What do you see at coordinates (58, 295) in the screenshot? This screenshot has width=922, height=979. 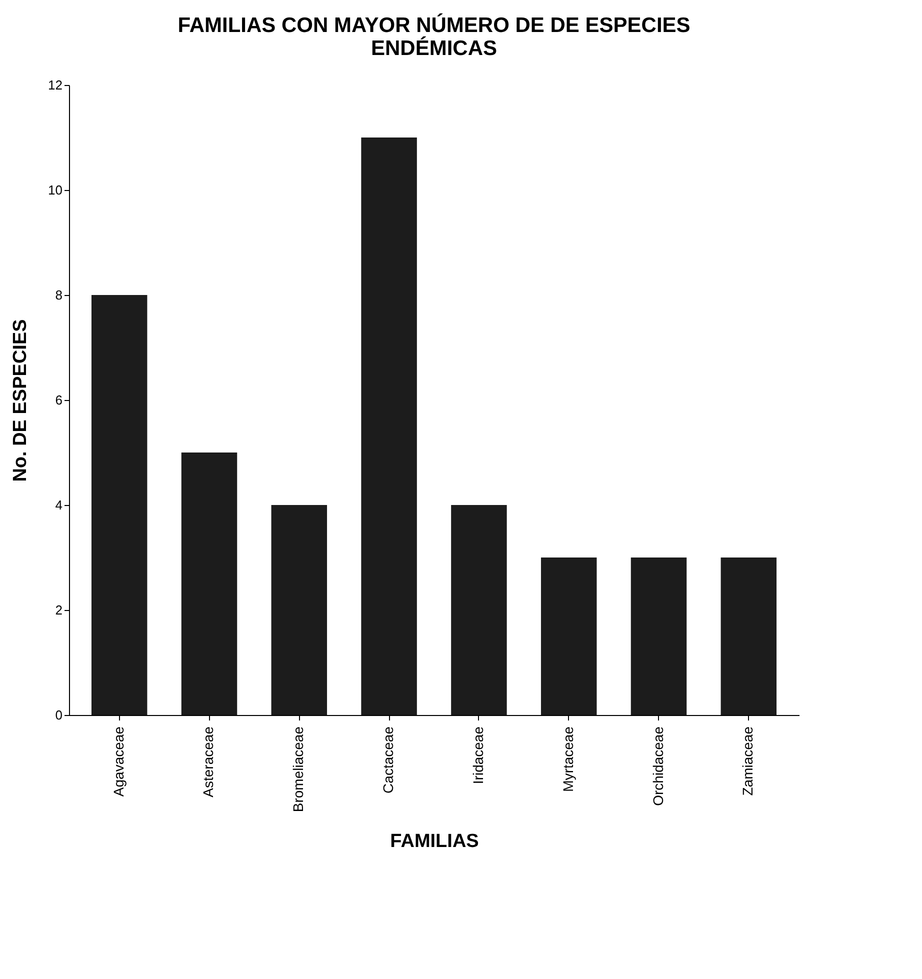 I see `y-tick-label: 8` at bounding box center [58, 295].